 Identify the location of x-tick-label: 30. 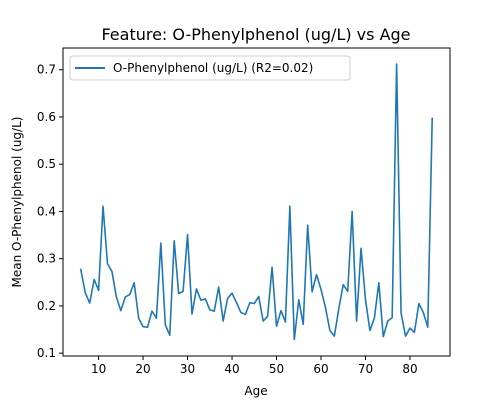
(187, 369).